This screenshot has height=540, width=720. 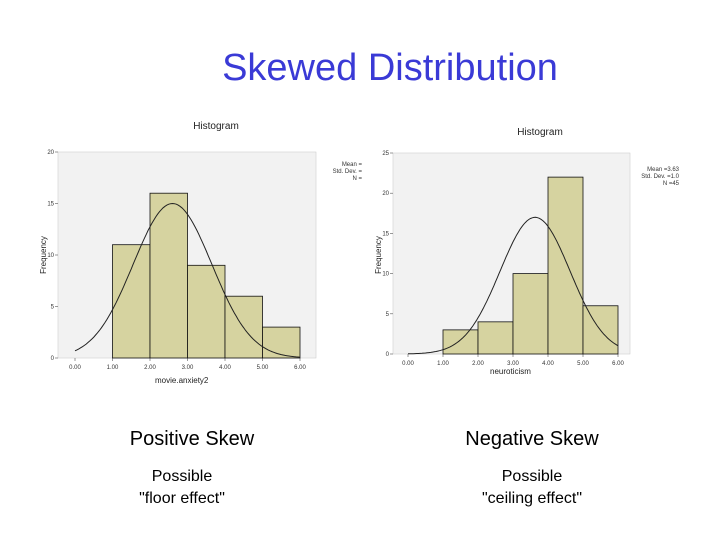 What do you see at coordinates (385, 194) in the screenshot?
I see `y-tick-label-1-4: 20` at bounding box center [385, 194].